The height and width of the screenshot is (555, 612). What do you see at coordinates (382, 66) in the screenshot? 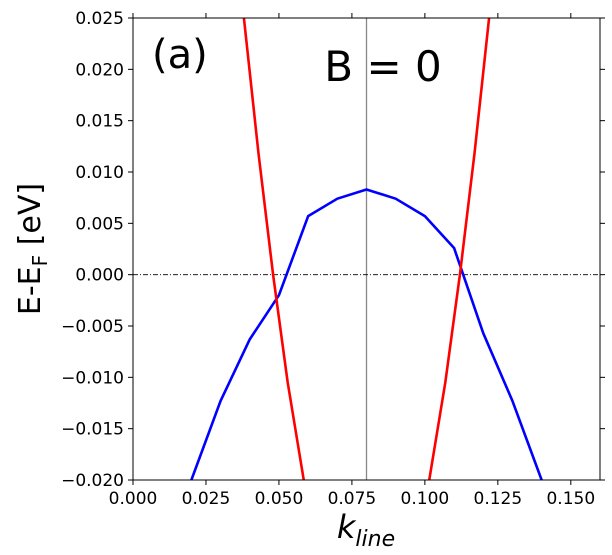
I see `field-annotation: B = 0` at bounding box center [382, 66].